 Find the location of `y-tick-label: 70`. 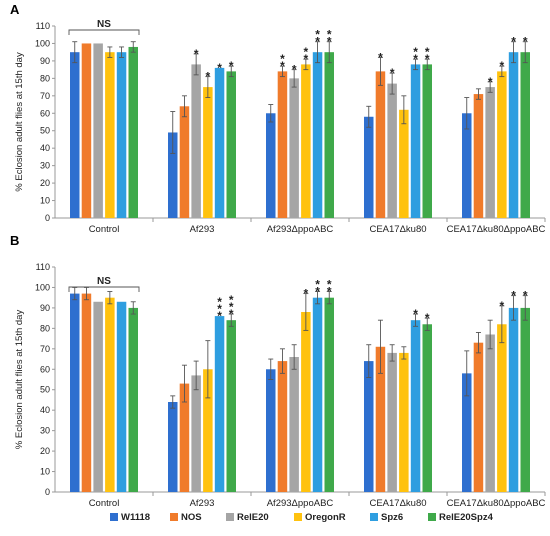

y-tick-label: 70 is located at coordinates (45, 349).